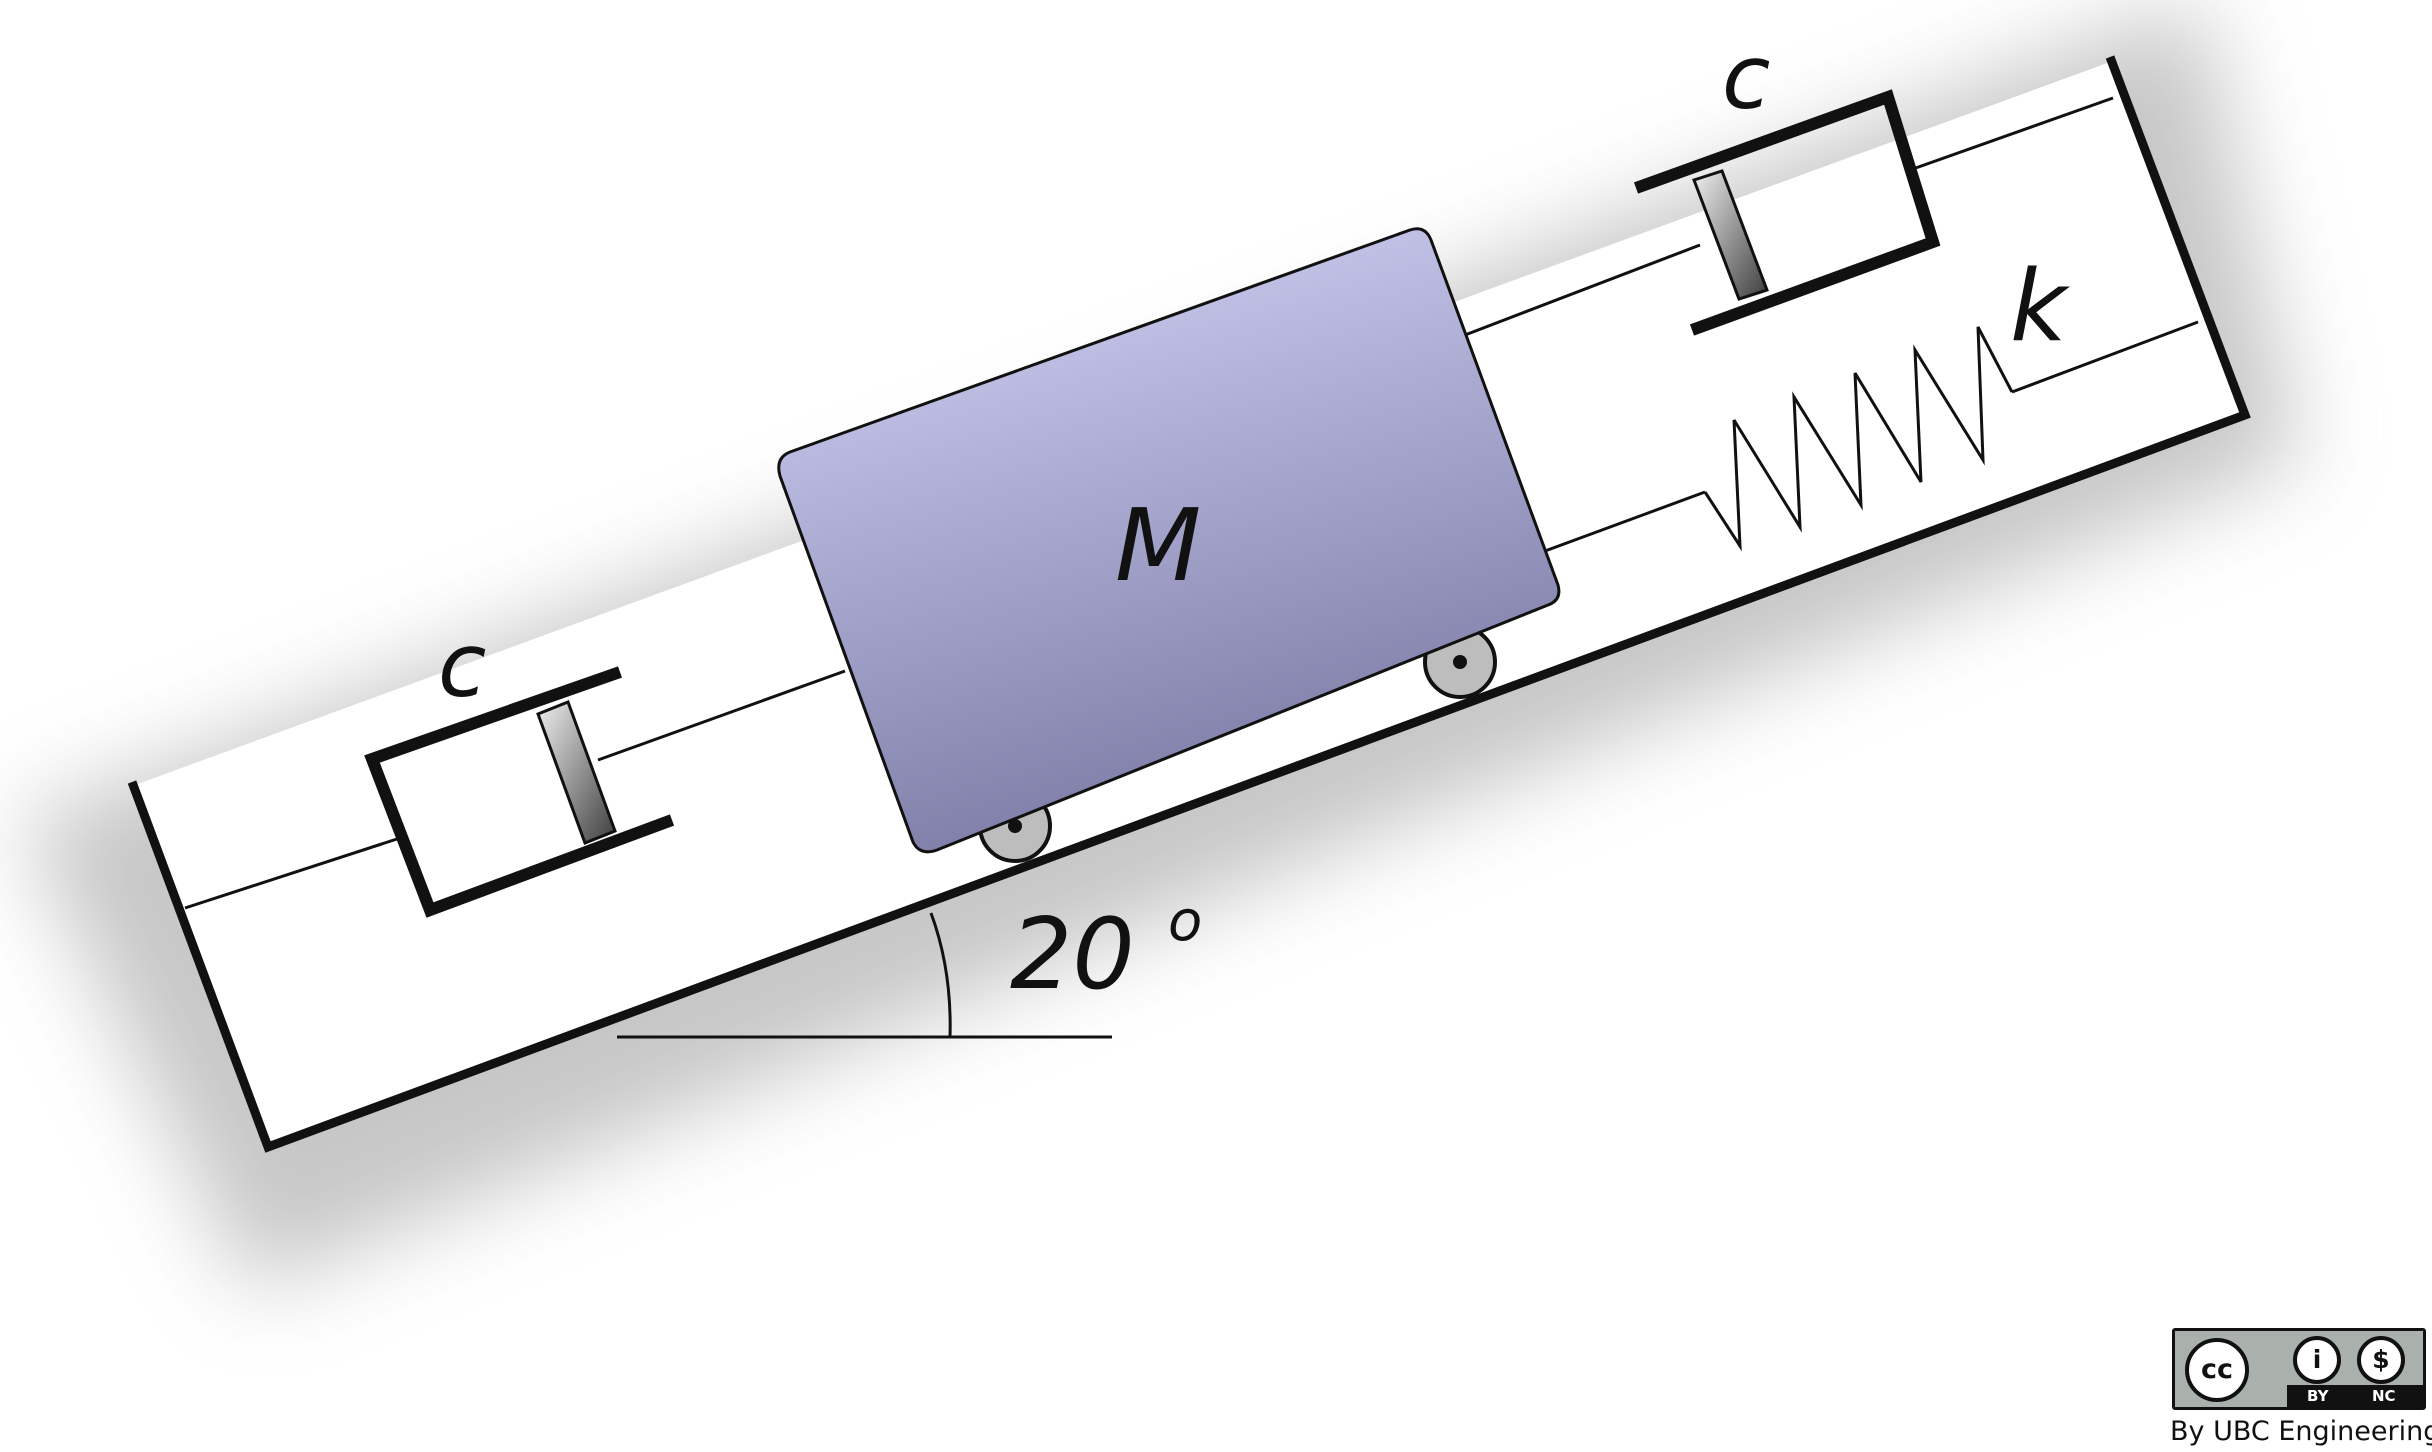 Image resolution: width=2432 pixels, height=1452 pixels. What do you see at coordinates (2105, 357) in the screenshot?
I see `spring-lead-wall` at bounding box center [2105, 357].